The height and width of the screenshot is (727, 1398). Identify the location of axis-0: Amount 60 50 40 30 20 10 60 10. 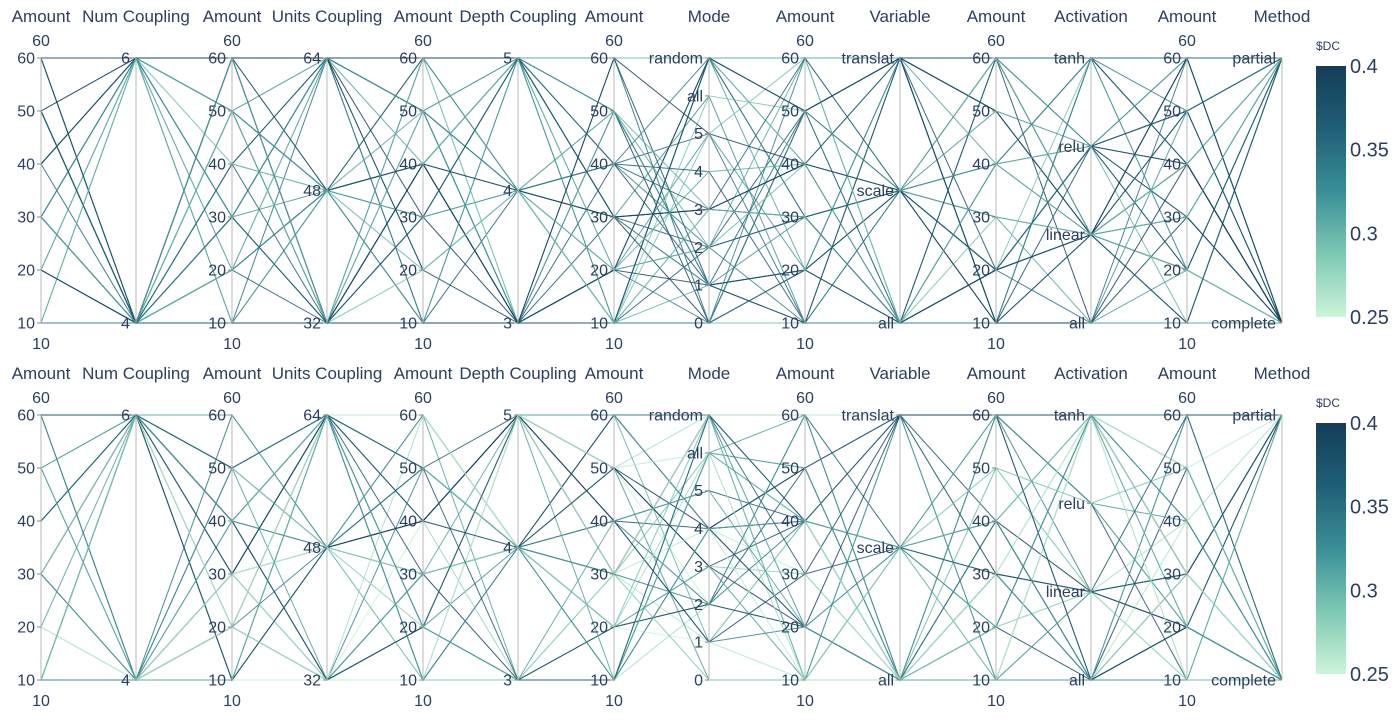
(41, 537).